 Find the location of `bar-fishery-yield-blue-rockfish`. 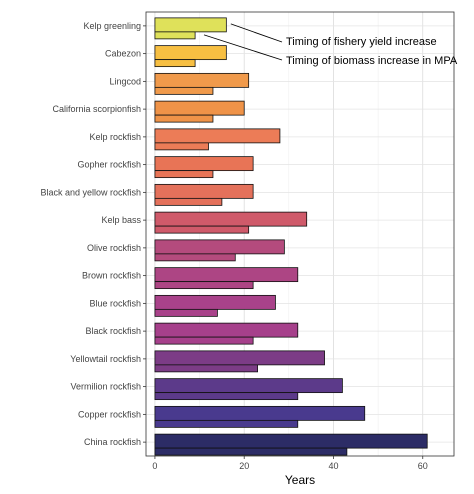

bar-fishery-yield-blue-rockfish is located at coordinates (215, 302).